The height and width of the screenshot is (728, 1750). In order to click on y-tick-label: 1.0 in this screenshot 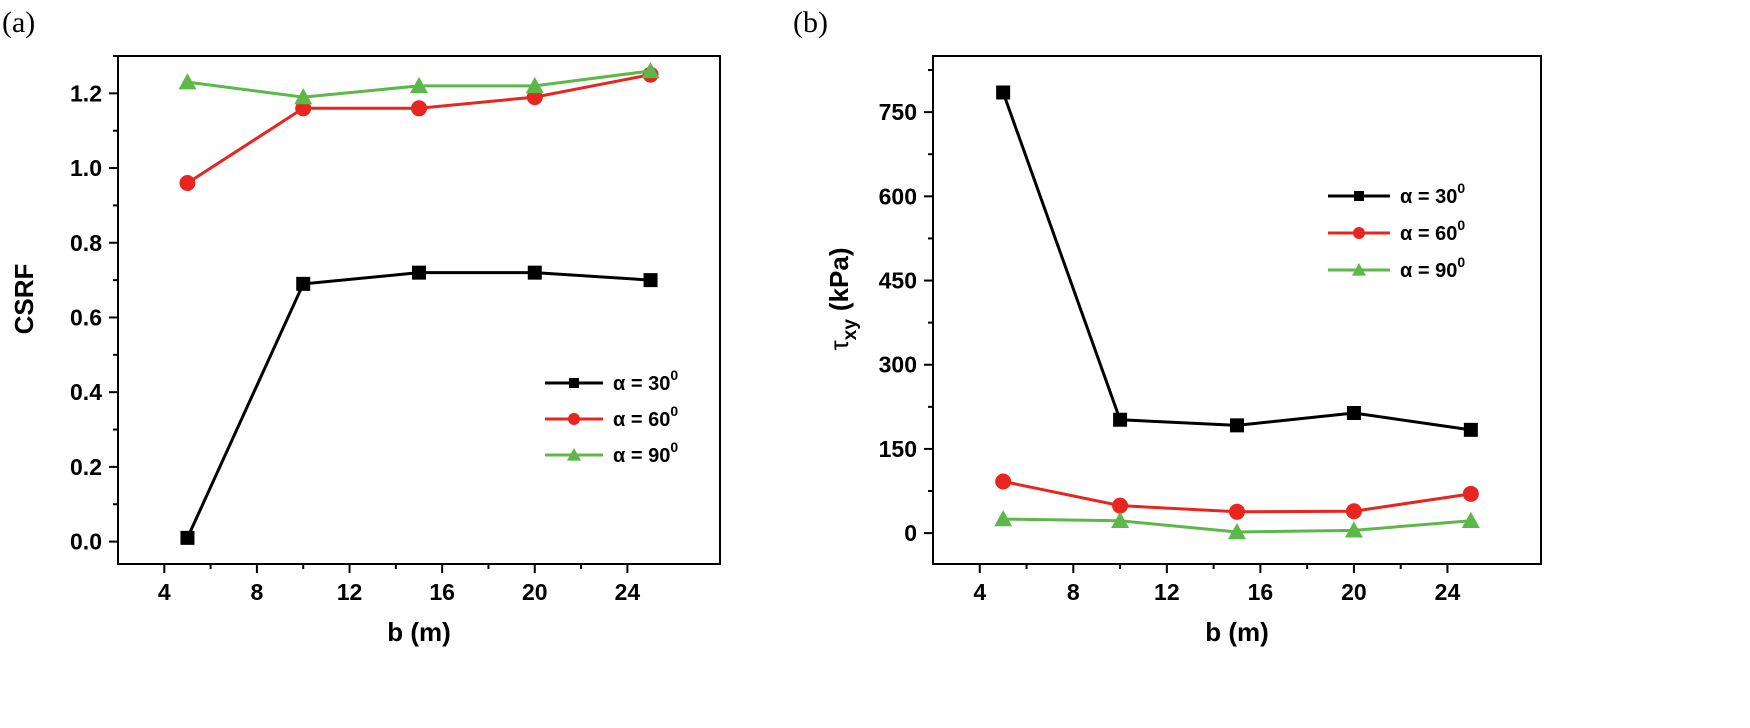, I will do `click(86, 168)`.